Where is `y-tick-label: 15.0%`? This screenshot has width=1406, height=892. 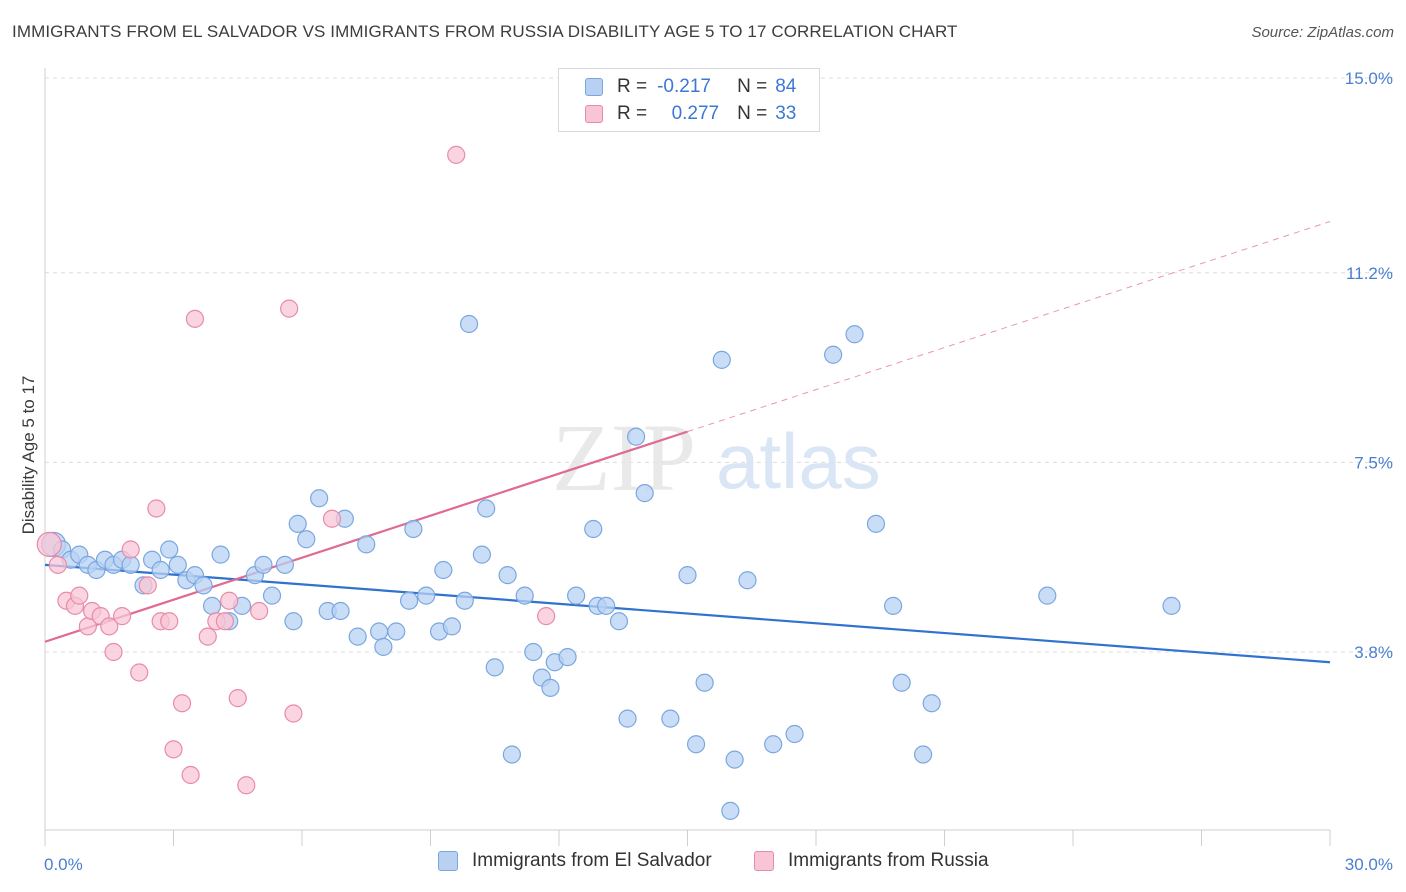
y-tick-label: 15.0% is located at coordinates (1369, 78).